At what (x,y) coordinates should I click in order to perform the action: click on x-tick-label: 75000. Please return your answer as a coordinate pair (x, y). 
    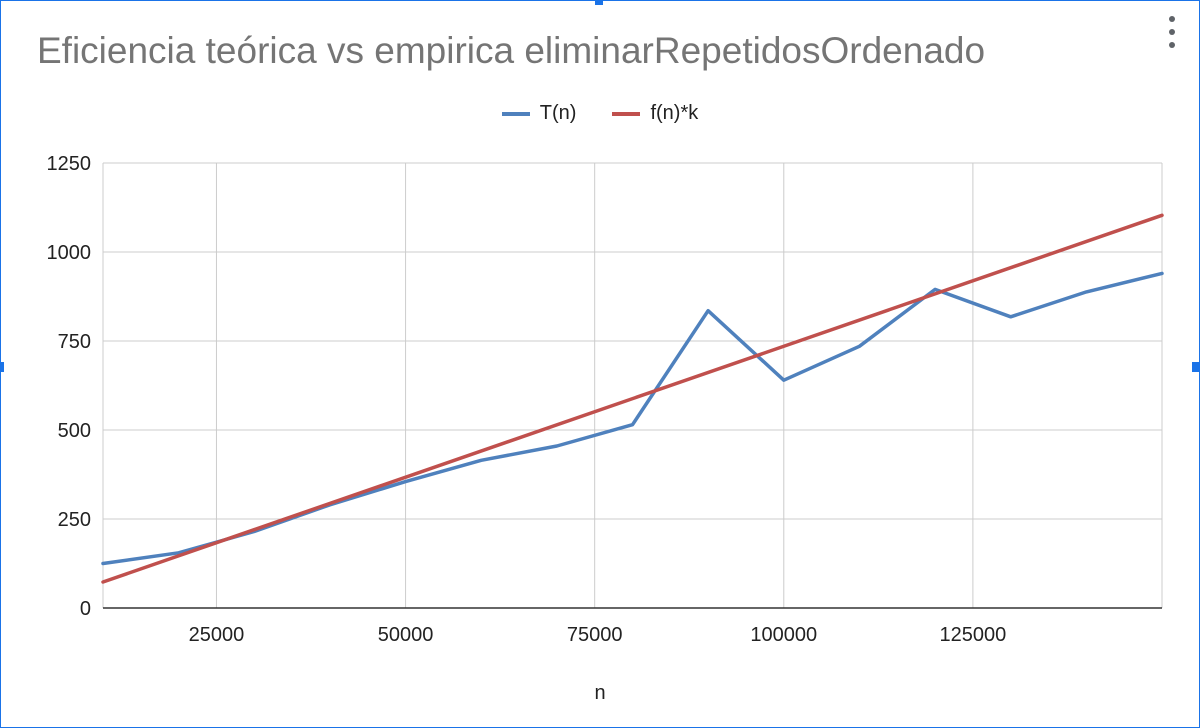
    Looking at the image, I should click on (595, 635).